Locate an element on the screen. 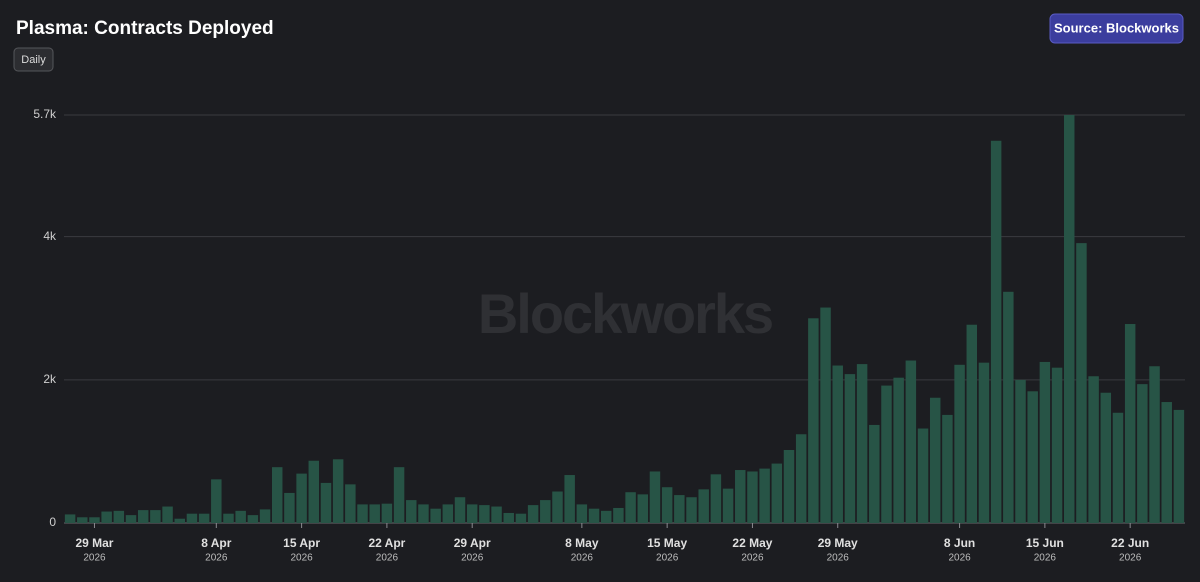 This screenshot has width=1200, height=582. x-tick-label: 8 Jun is located at coordinates (959, 543).